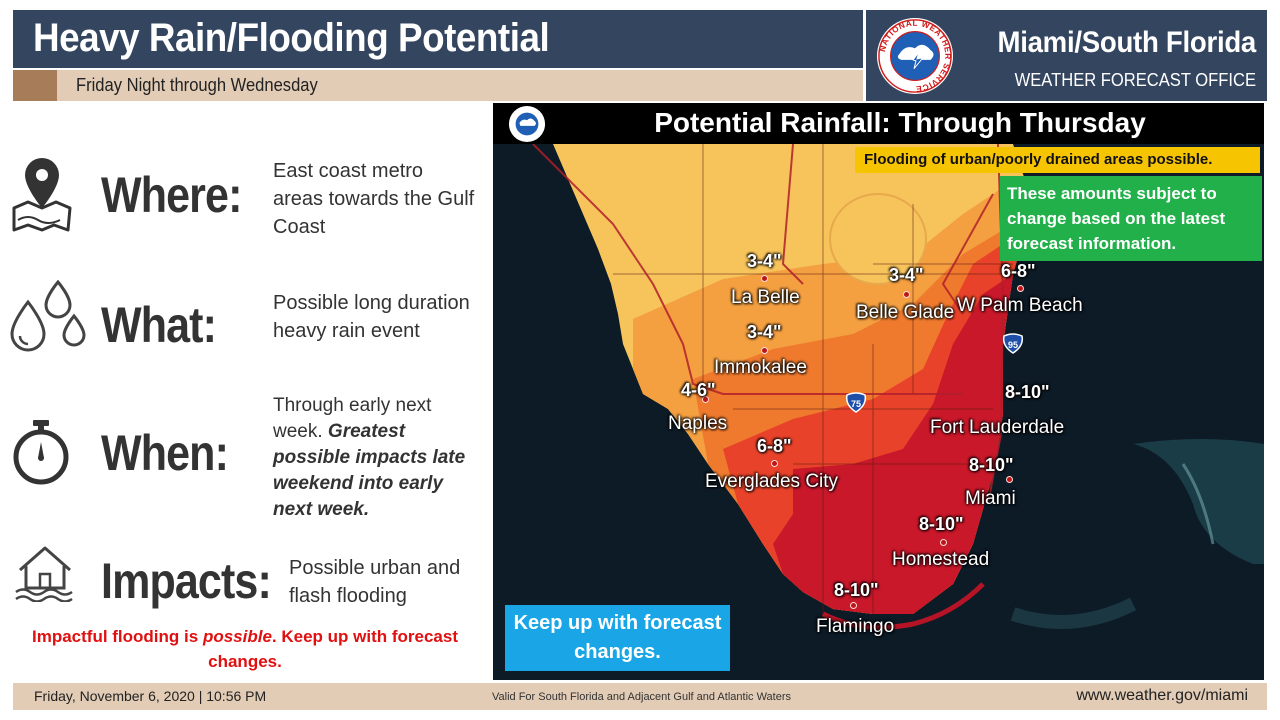 Image resolution: width=1280 pixels, height=720 pixels. What do you see at coordinates (438, 85) in the screenshot?
I see `subtitle-bar` at bounding box center [438, 85].